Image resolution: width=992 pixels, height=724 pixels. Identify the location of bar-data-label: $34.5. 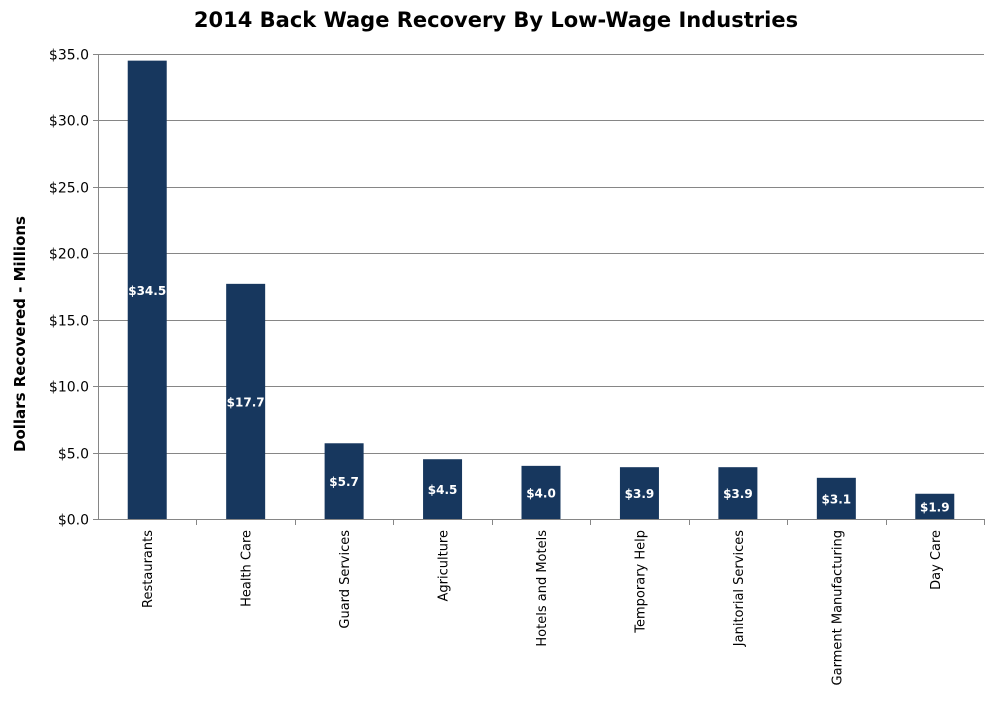
(147, 291).